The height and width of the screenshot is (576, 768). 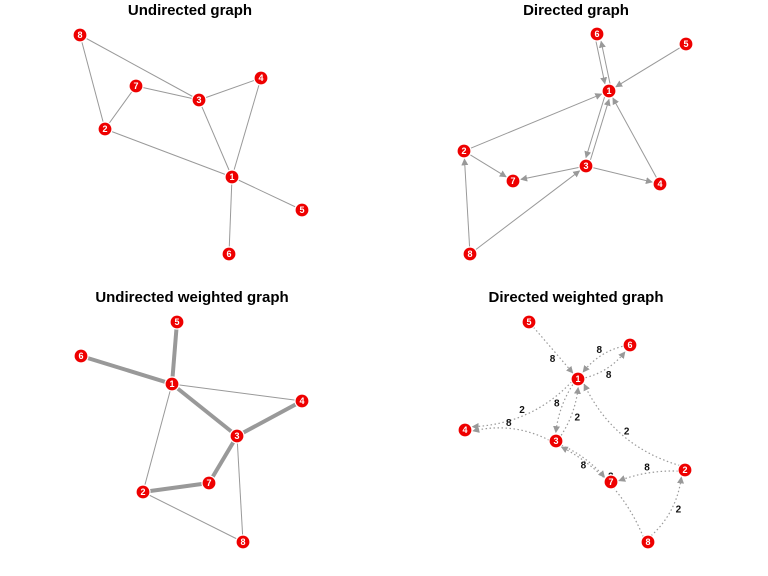 What do you see at coordinates (576, 10) in the screenshot?
I see `panel-title: Directed graph` at bounding box center [576, 10].